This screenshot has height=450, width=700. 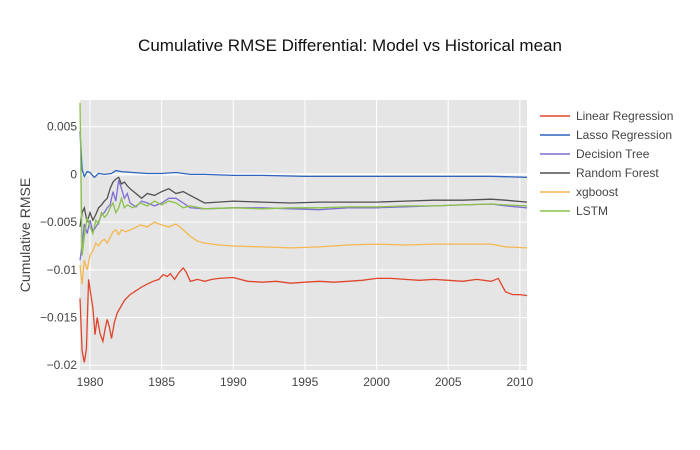 I want to click on legend-item-xgboost: xgboost, so click(x=579, y=192).